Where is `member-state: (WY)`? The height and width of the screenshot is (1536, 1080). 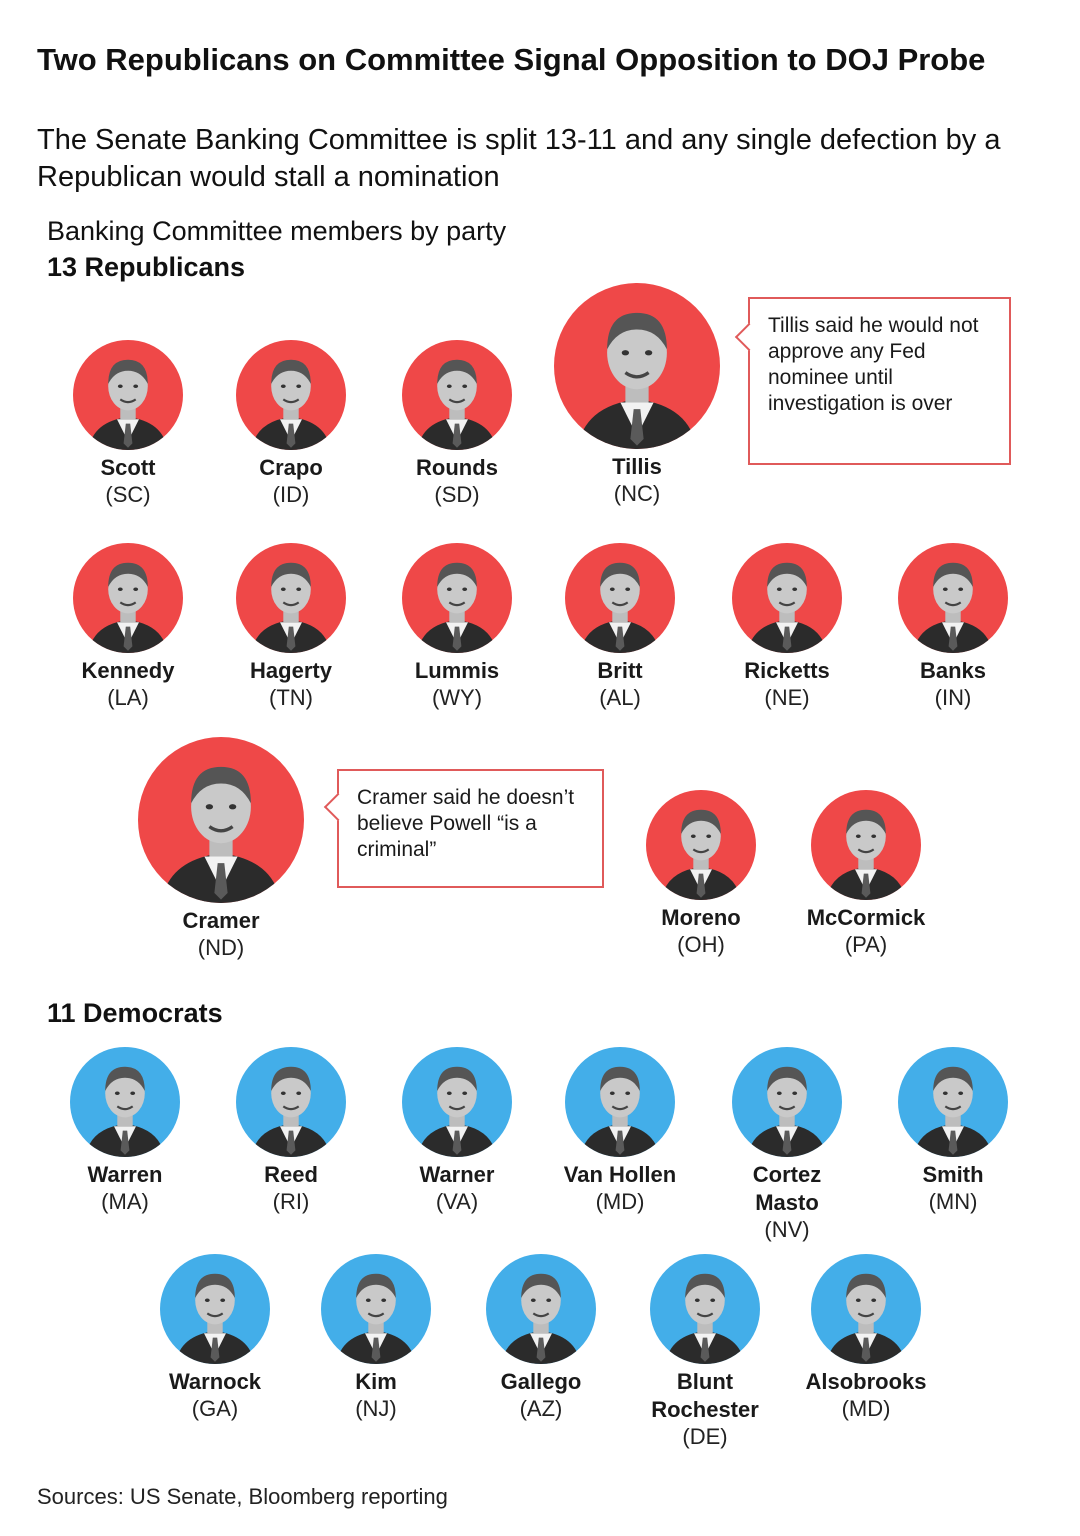 member-state: (WY) is located at coordinates (457, 697).